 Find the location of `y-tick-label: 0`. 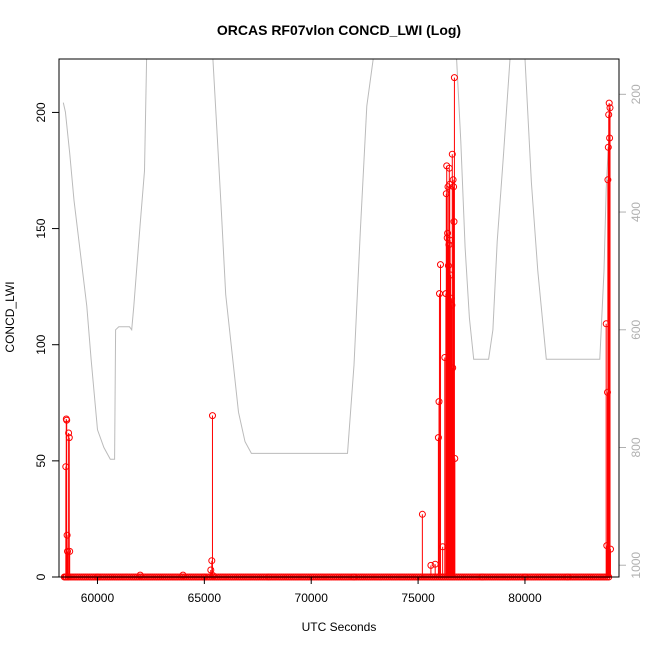

y-tick-label: 0 is located at coordinates (41, 576).